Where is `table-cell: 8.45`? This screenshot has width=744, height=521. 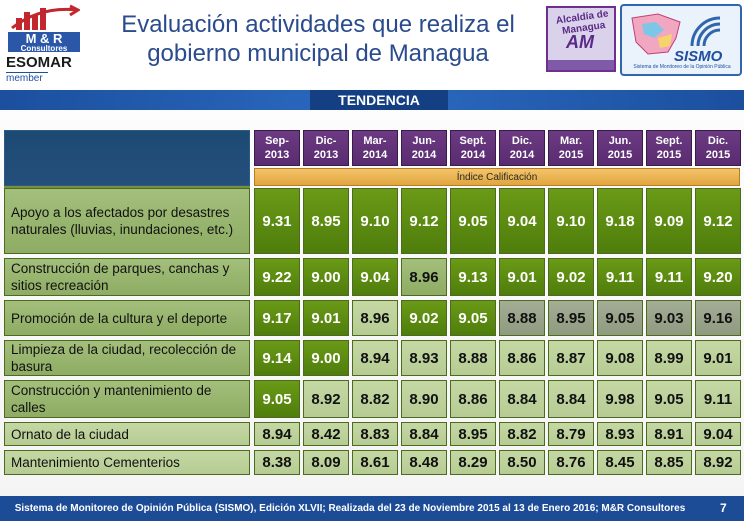
table-cell: 8.45 is located at coordinates (620, 462).